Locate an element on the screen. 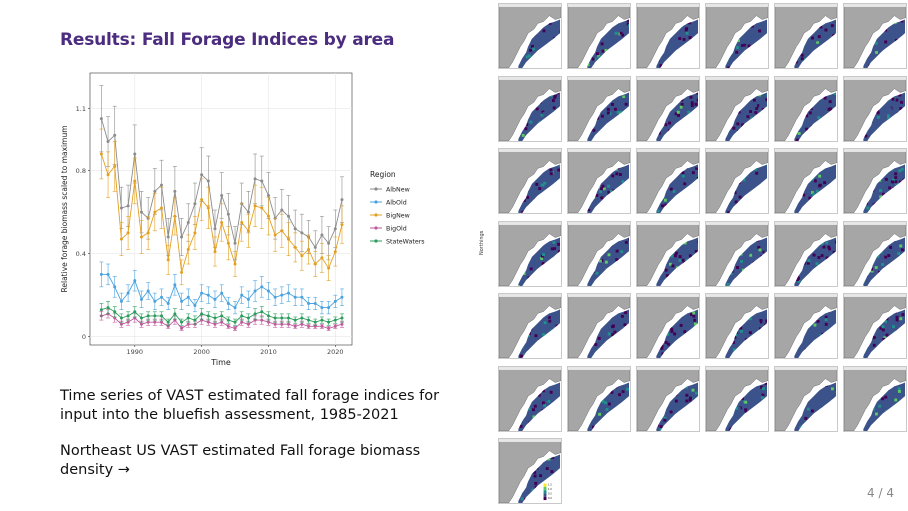 Image resolution: width=908 pixels, height=511 pixels. colorbar-tick-label: 0.0 is located at coordinates (550, 498).